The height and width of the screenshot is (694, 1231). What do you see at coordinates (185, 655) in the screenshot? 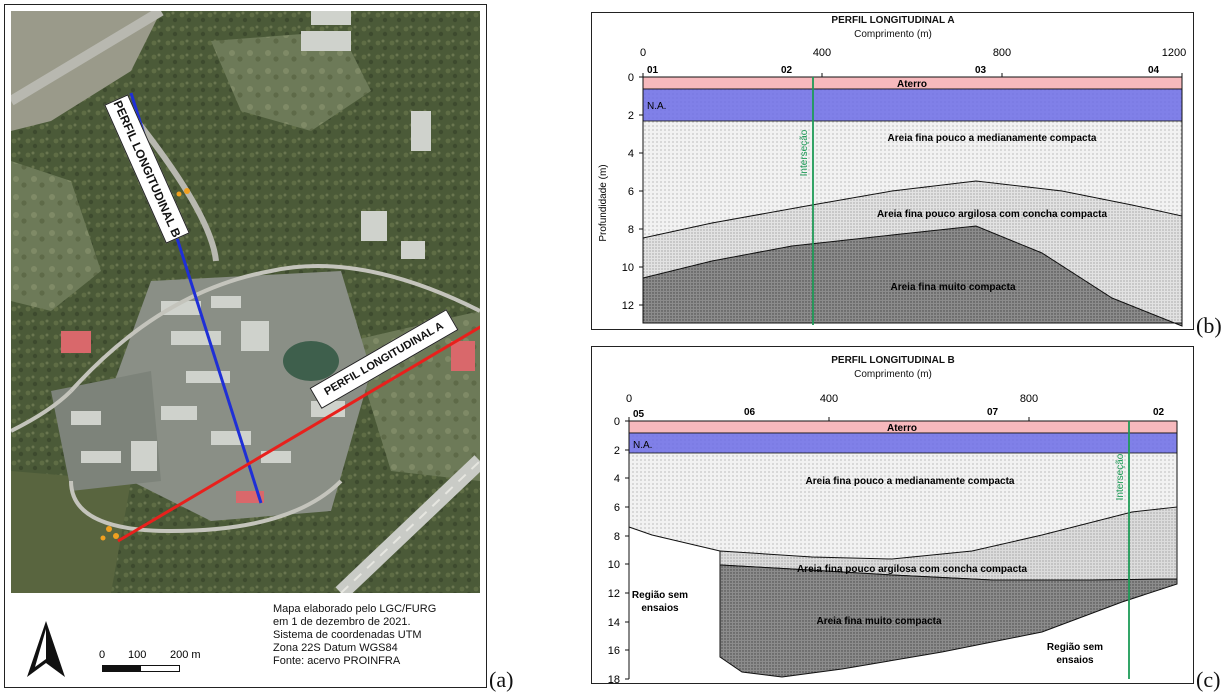
I see `scale-end: 200 m` at bounding box center [185, 655].